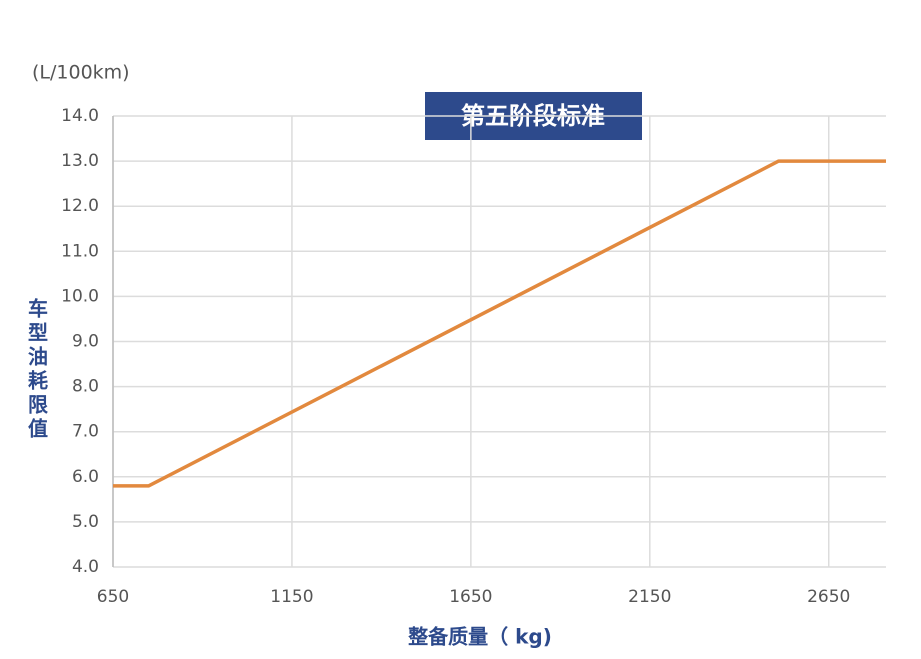  Describe the element at coordinates (81, 73) in the screenshot. I see `y-unit: (L/100km)` at that location.